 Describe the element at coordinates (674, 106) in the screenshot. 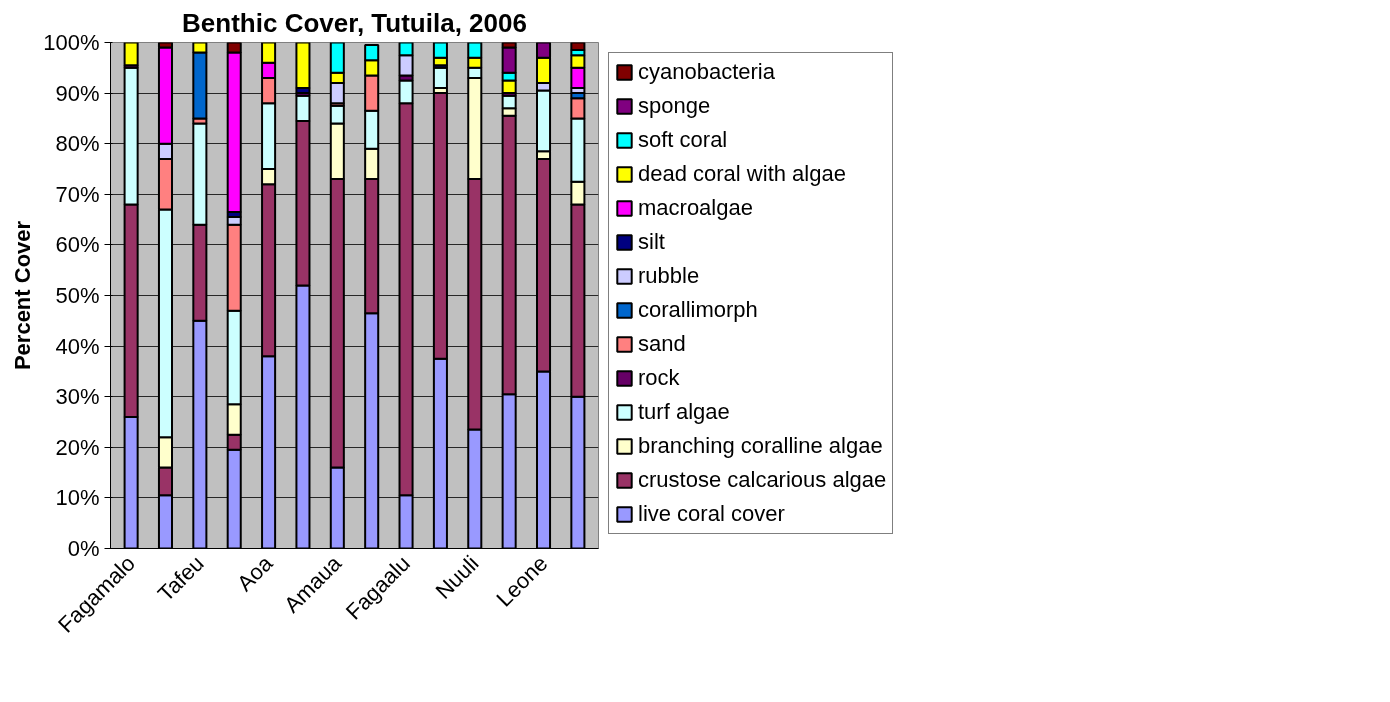

I see `legend-label: sponge` at that location.